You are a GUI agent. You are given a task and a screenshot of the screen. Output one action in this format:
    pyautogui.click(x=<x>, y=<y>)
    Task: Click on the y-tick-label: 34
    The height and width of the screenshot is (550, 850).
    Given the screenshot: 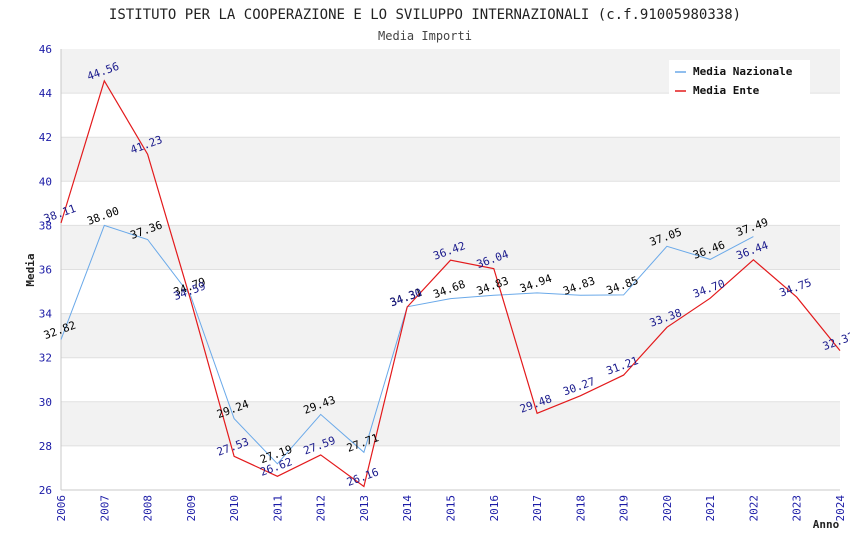 What is the action you would take?
    pyautogui.click(x=46, y=314)
    